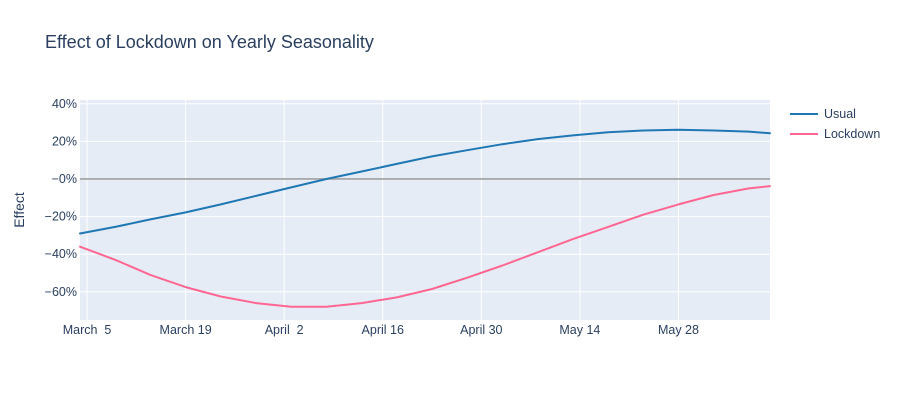 The height and width of the screenshot is (400, 900). I want to click on x-tick-label: April 2, so click(284, 330).